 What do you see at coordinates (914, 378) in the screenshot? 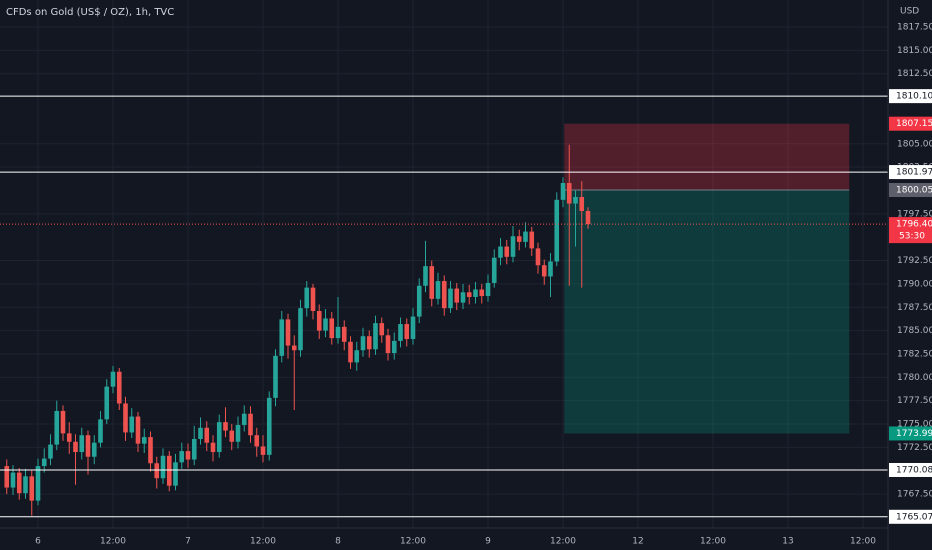
I see `y-tick-label: 1780.00` at bounding box center [914, 378].